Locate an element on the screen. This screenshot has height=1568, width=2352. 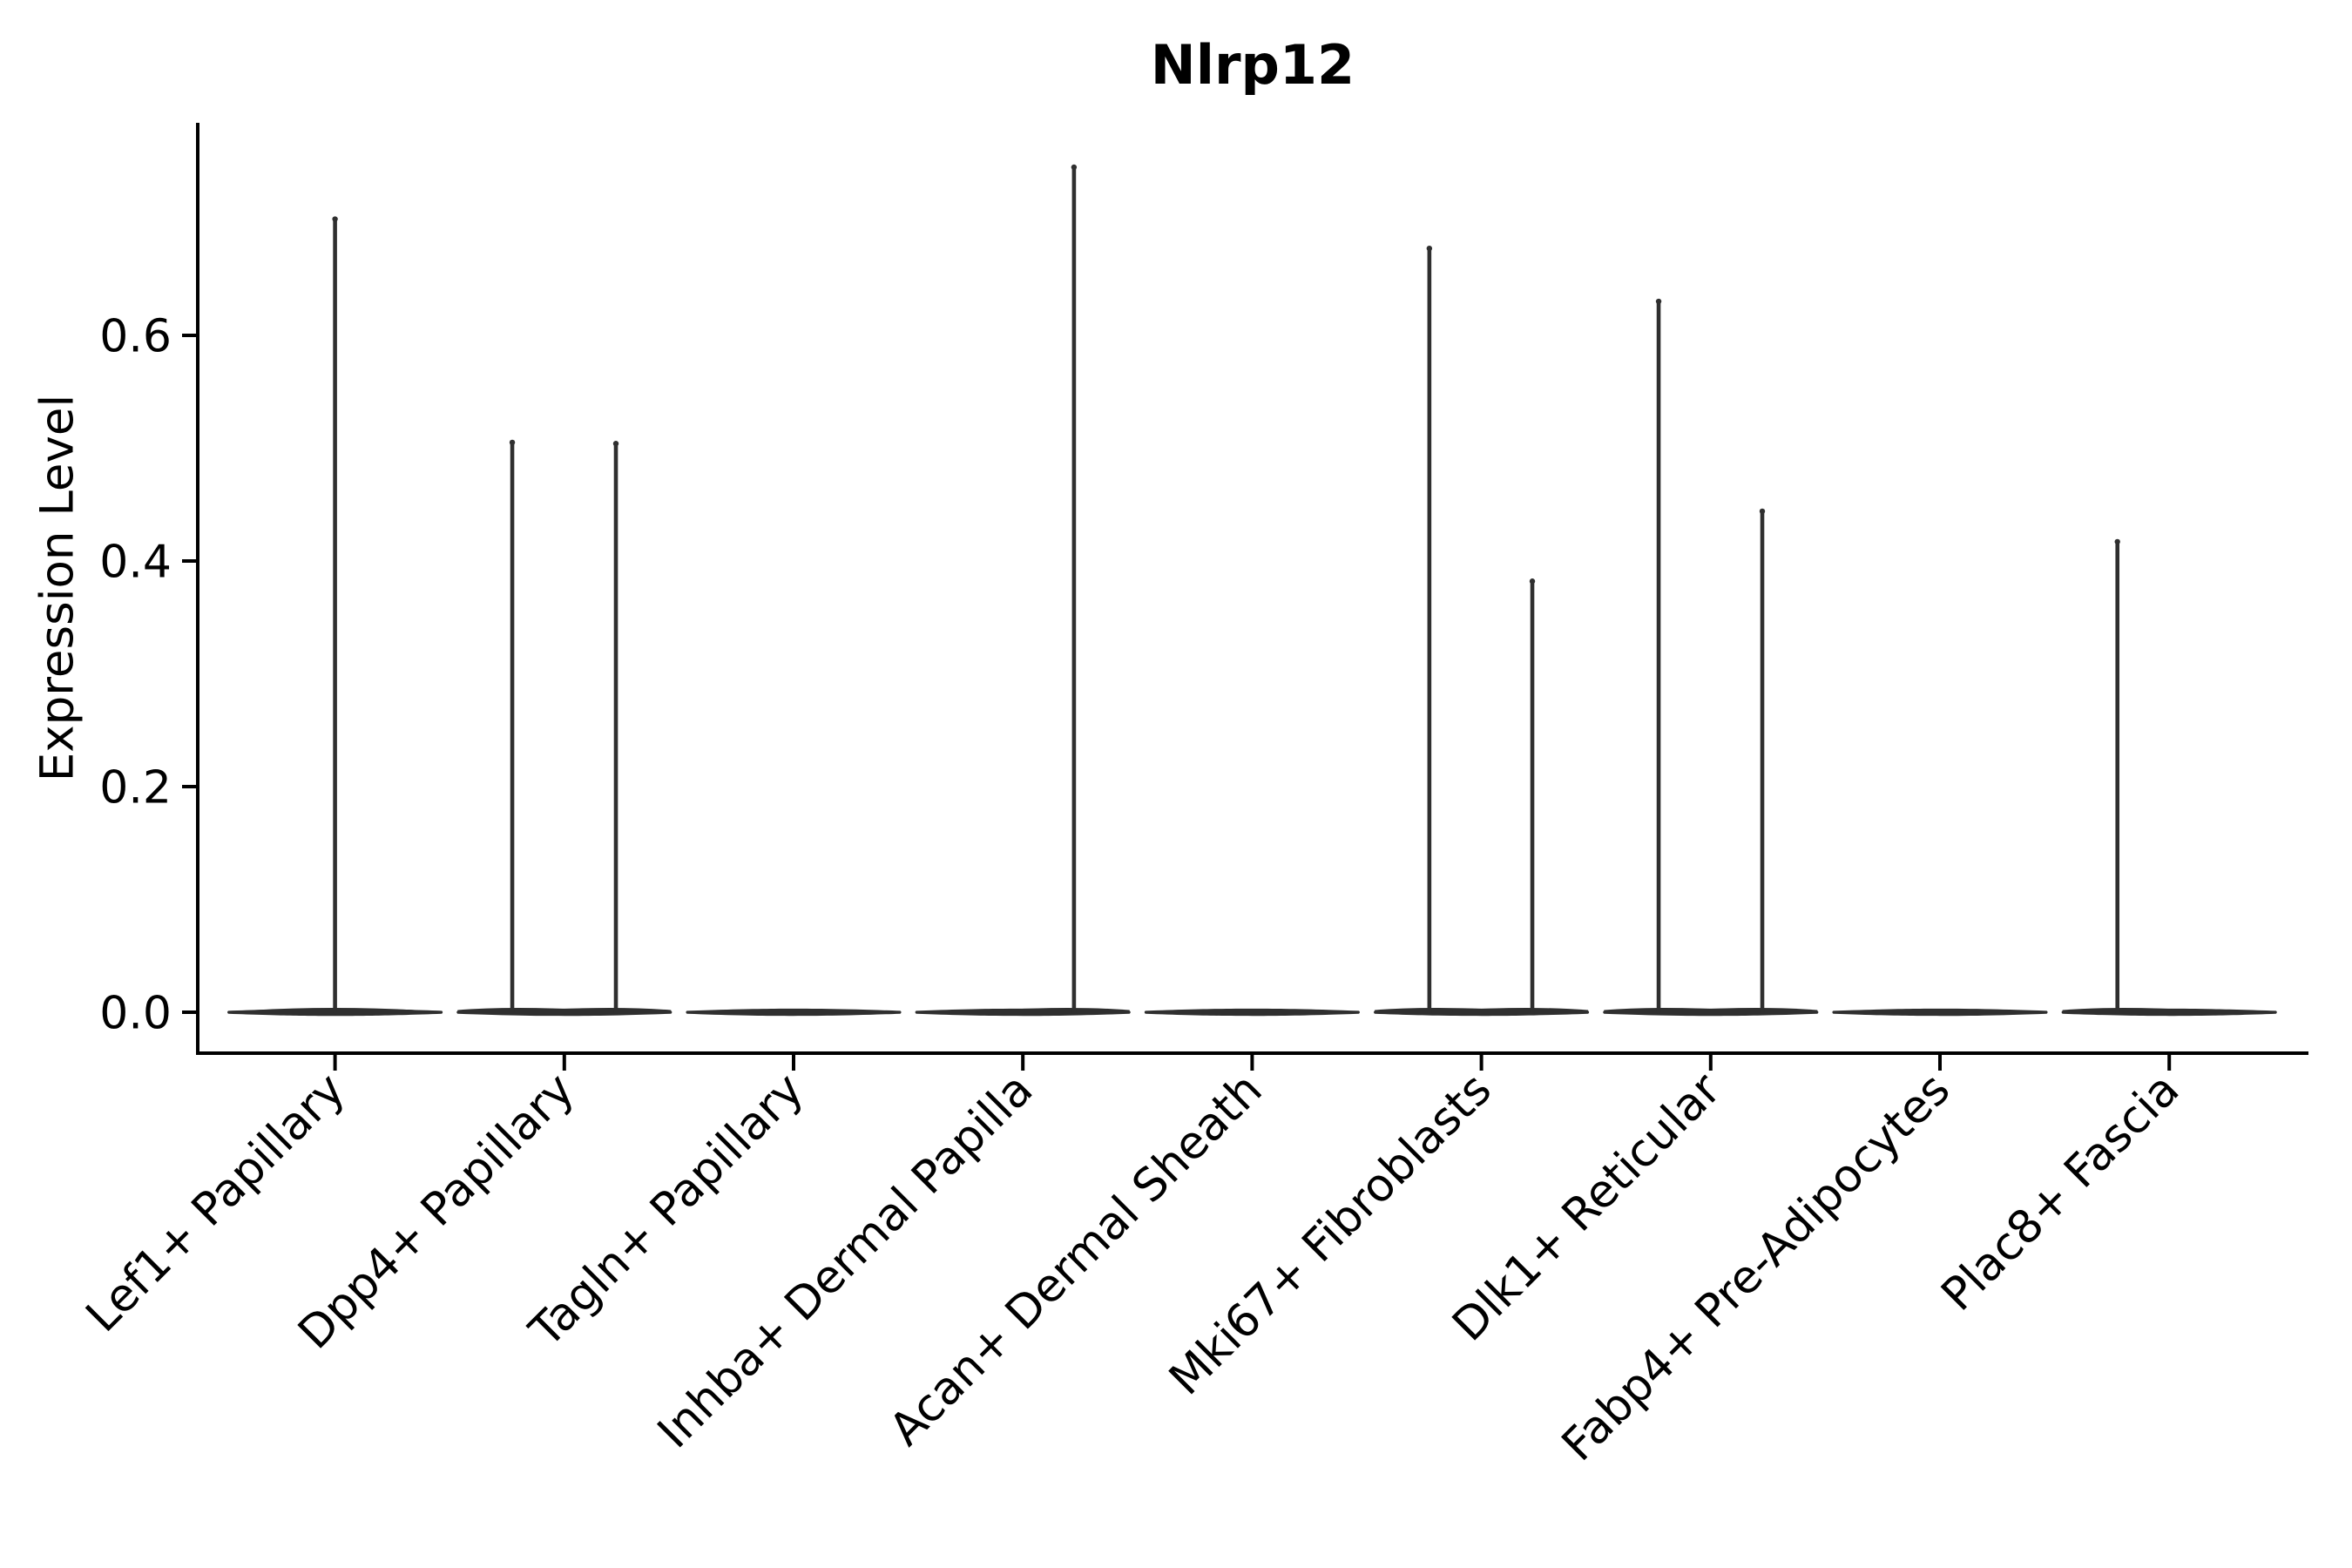
x-tick-label: Inhba+ Dermal Papilla is located at coordinates (845, 1261).